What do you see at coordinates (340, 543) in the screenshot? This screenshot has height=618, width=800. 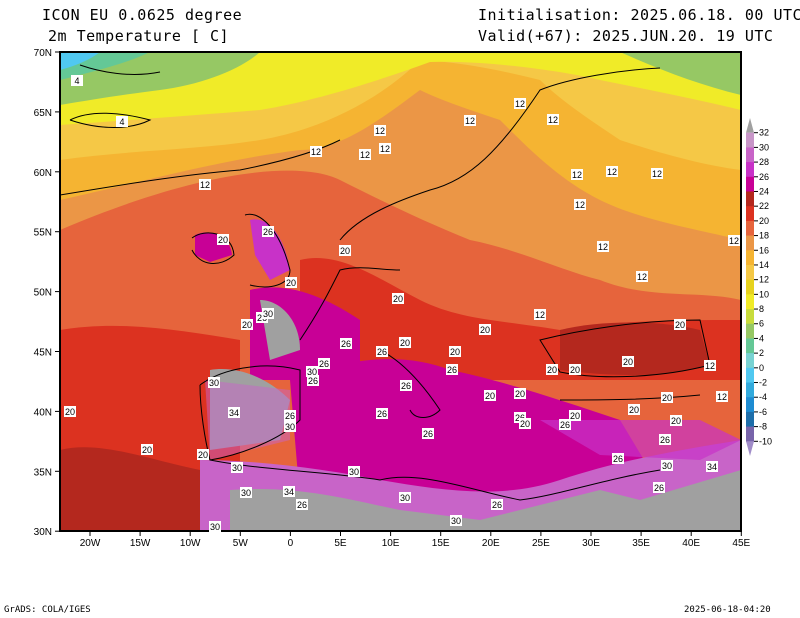 I see `lon-label: 5E` at bounding box center [340, 543].